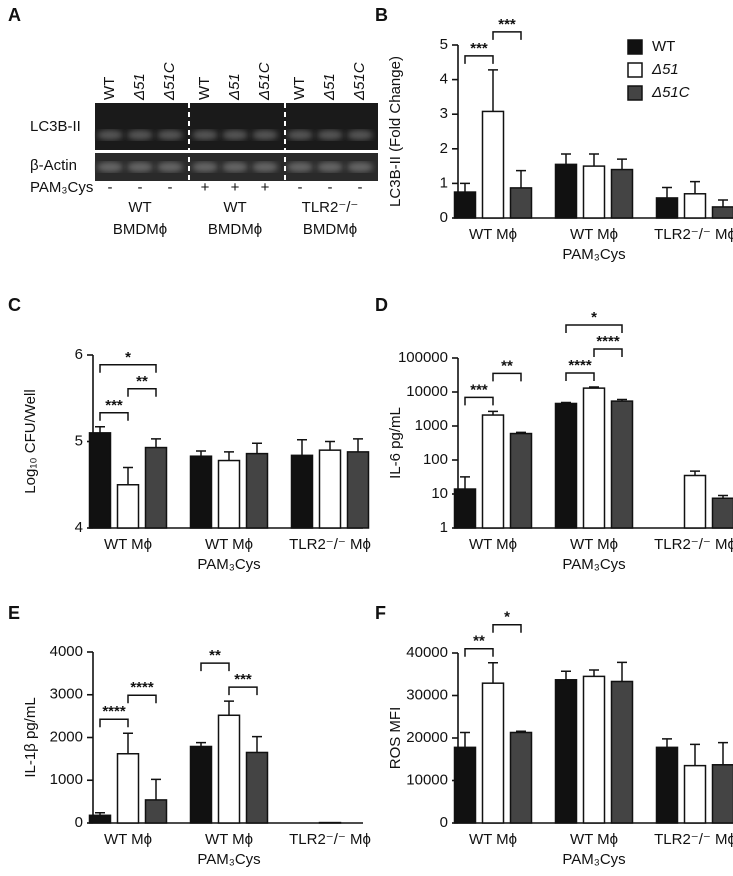 Image resolution: width=733 pixels, height=876 pixels. What do you see at coordinates (381, 15) in the screenshot?
I see `panel-letter: B` at bounding box center [381, 15].